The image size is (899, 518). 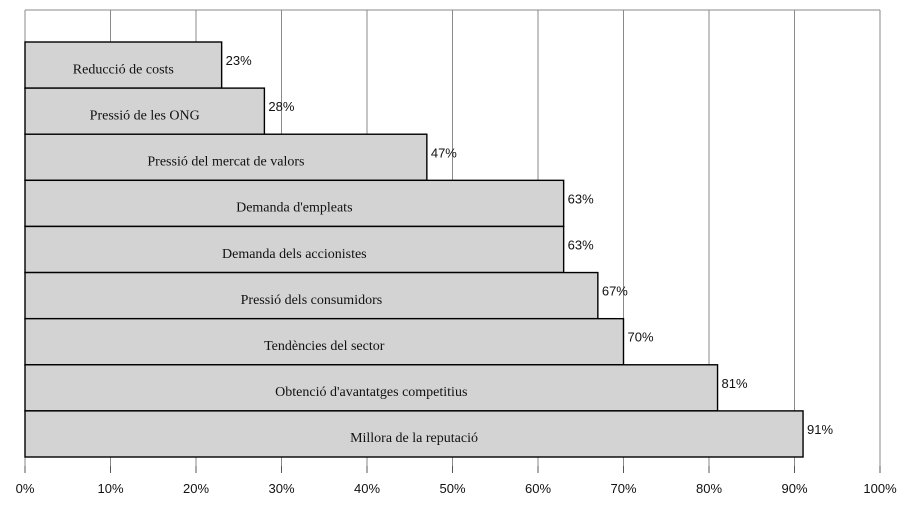 What do you see at coordinates (110, 488) in the screenshot?
I see `x-tick-label: 10%` at bounding box center [110, 488].